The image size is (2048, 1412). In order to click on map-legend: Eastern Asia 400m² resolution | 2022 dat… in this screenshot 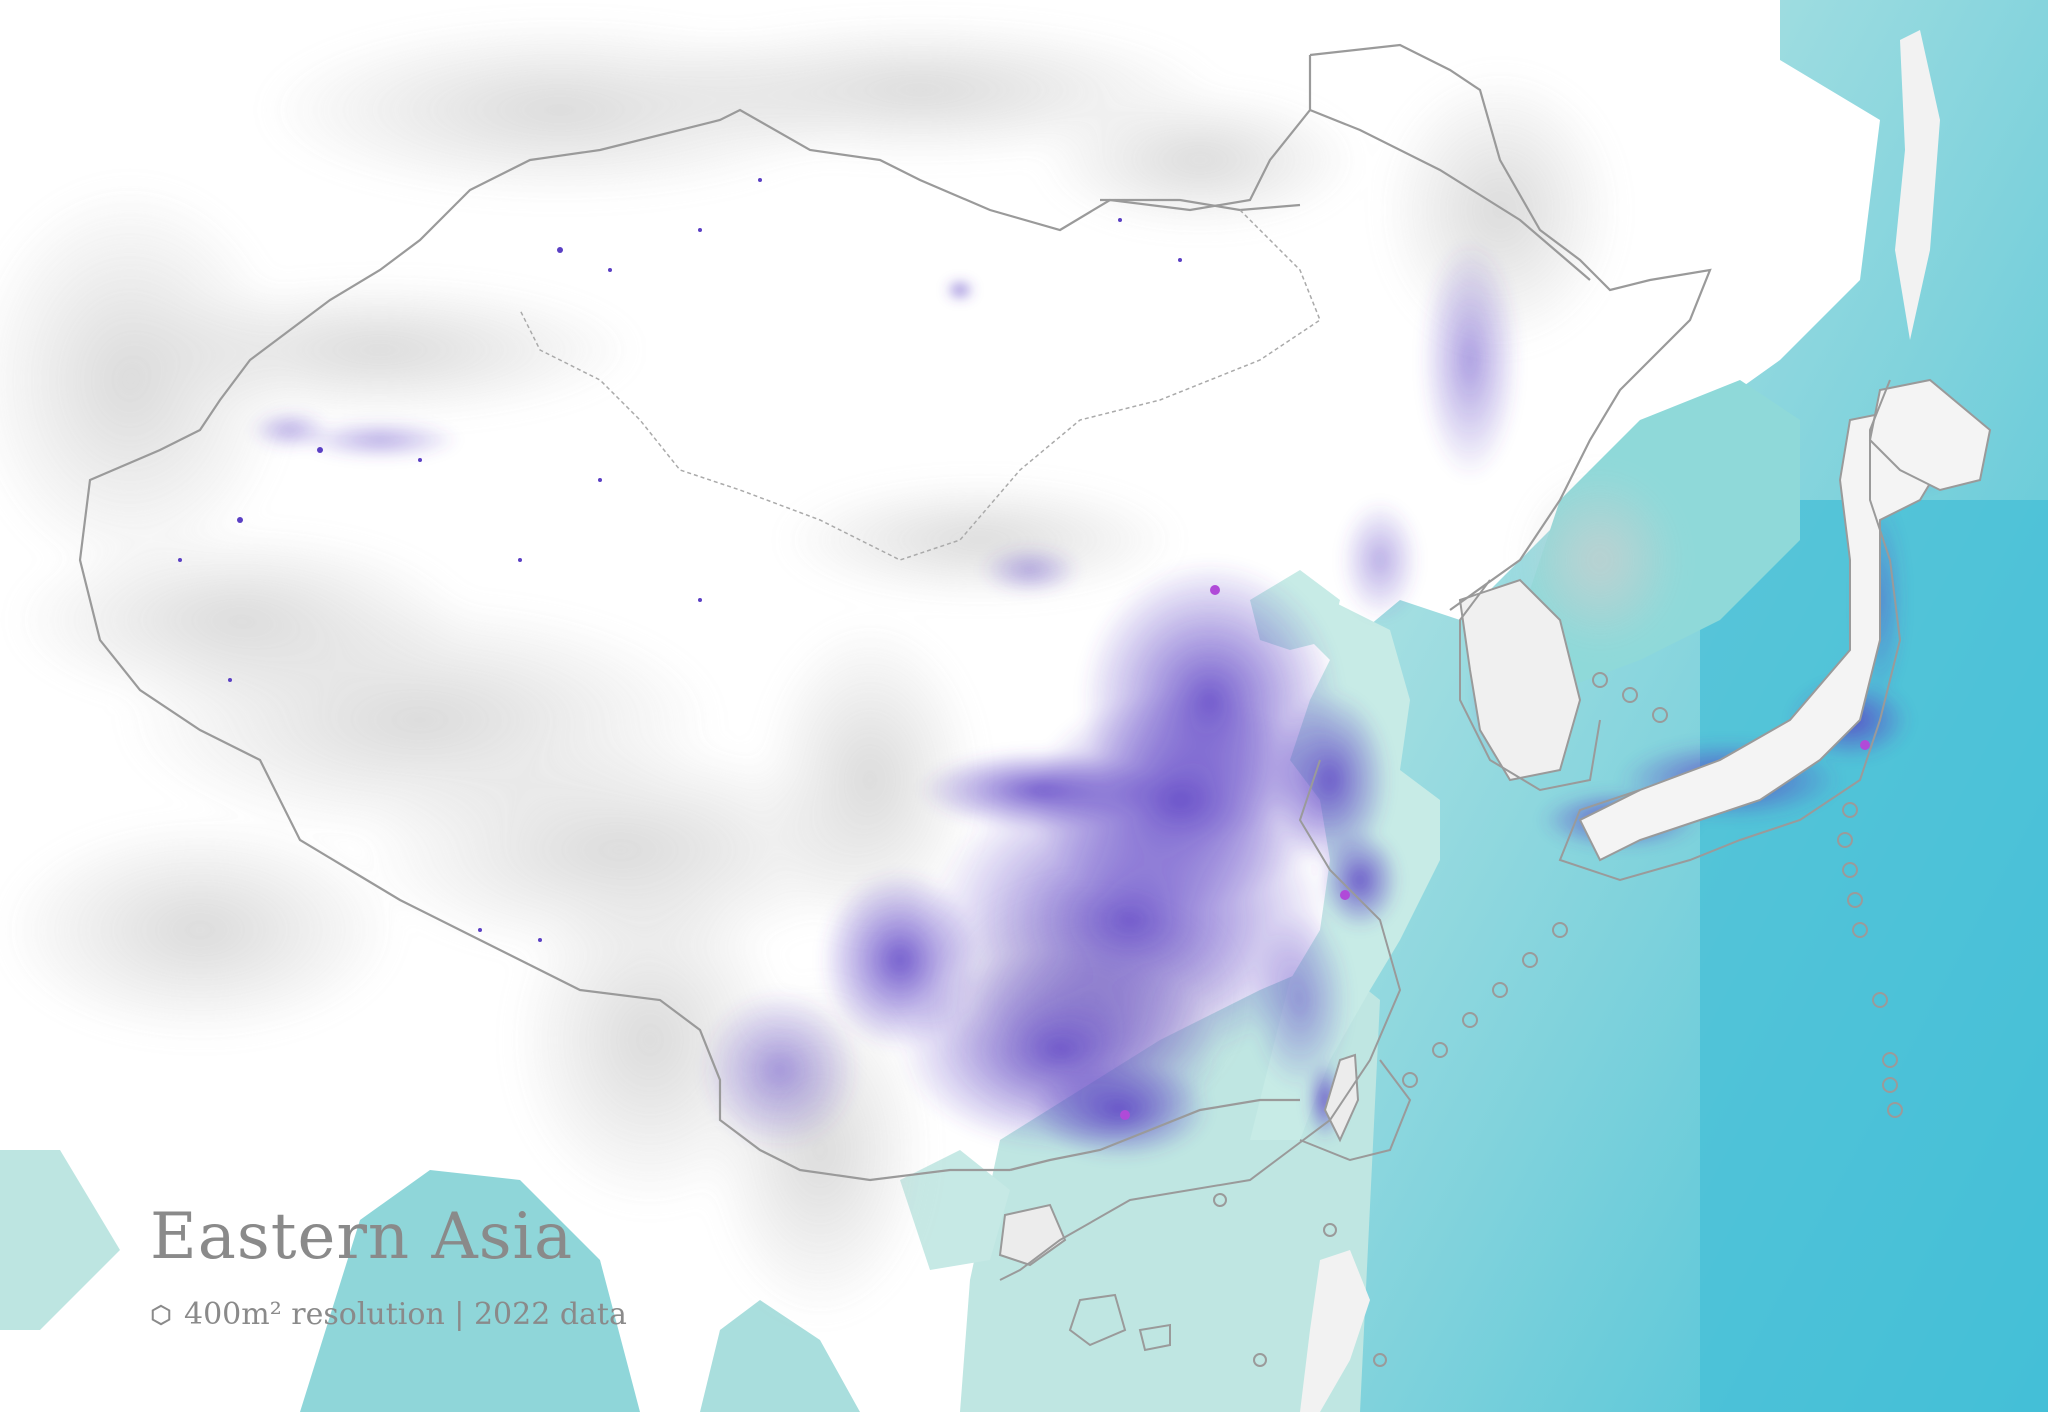, I will do `click(388, 1268)`.